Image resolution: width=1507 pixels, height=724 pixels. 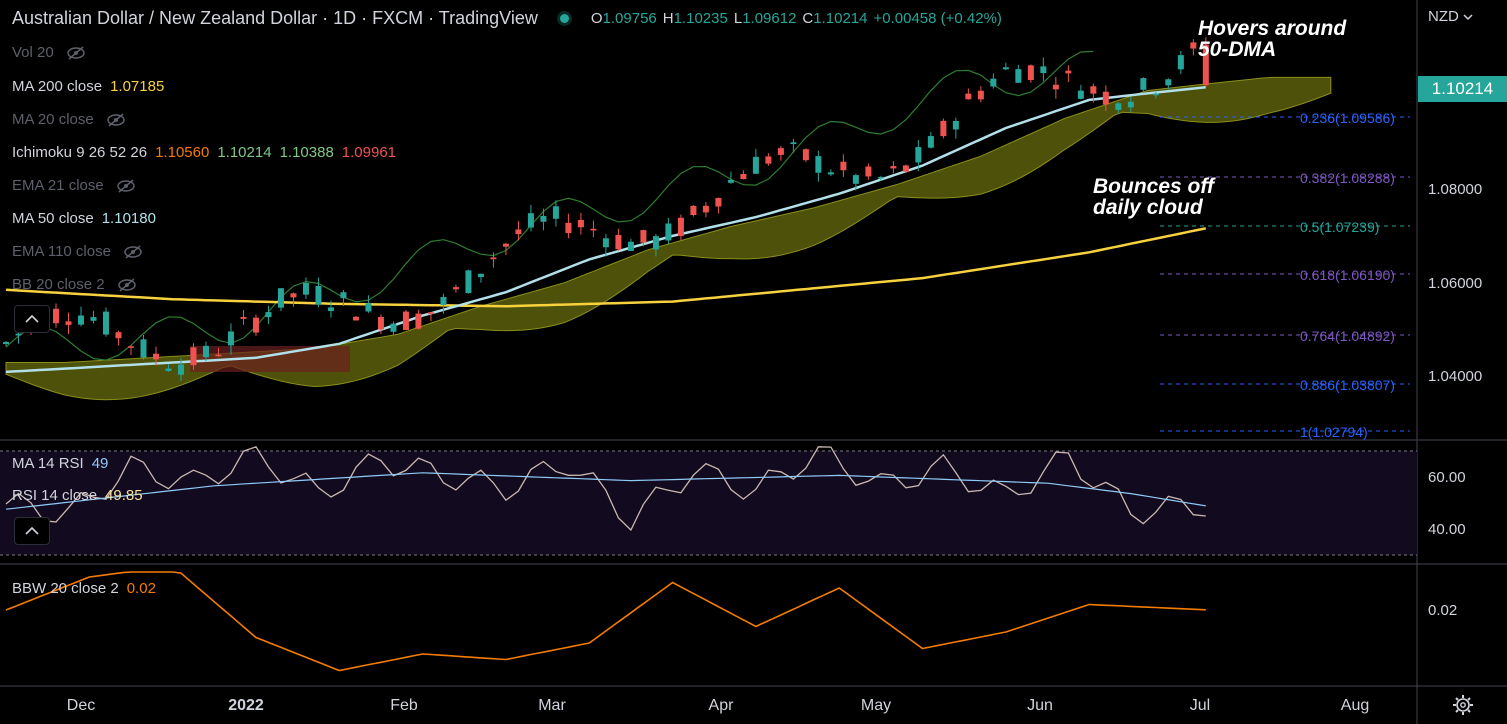 What do you see at coordinates (765, 18) in the screenshot?
I see `ohlc-item: L1.09612` at bounding box center [765, 18].